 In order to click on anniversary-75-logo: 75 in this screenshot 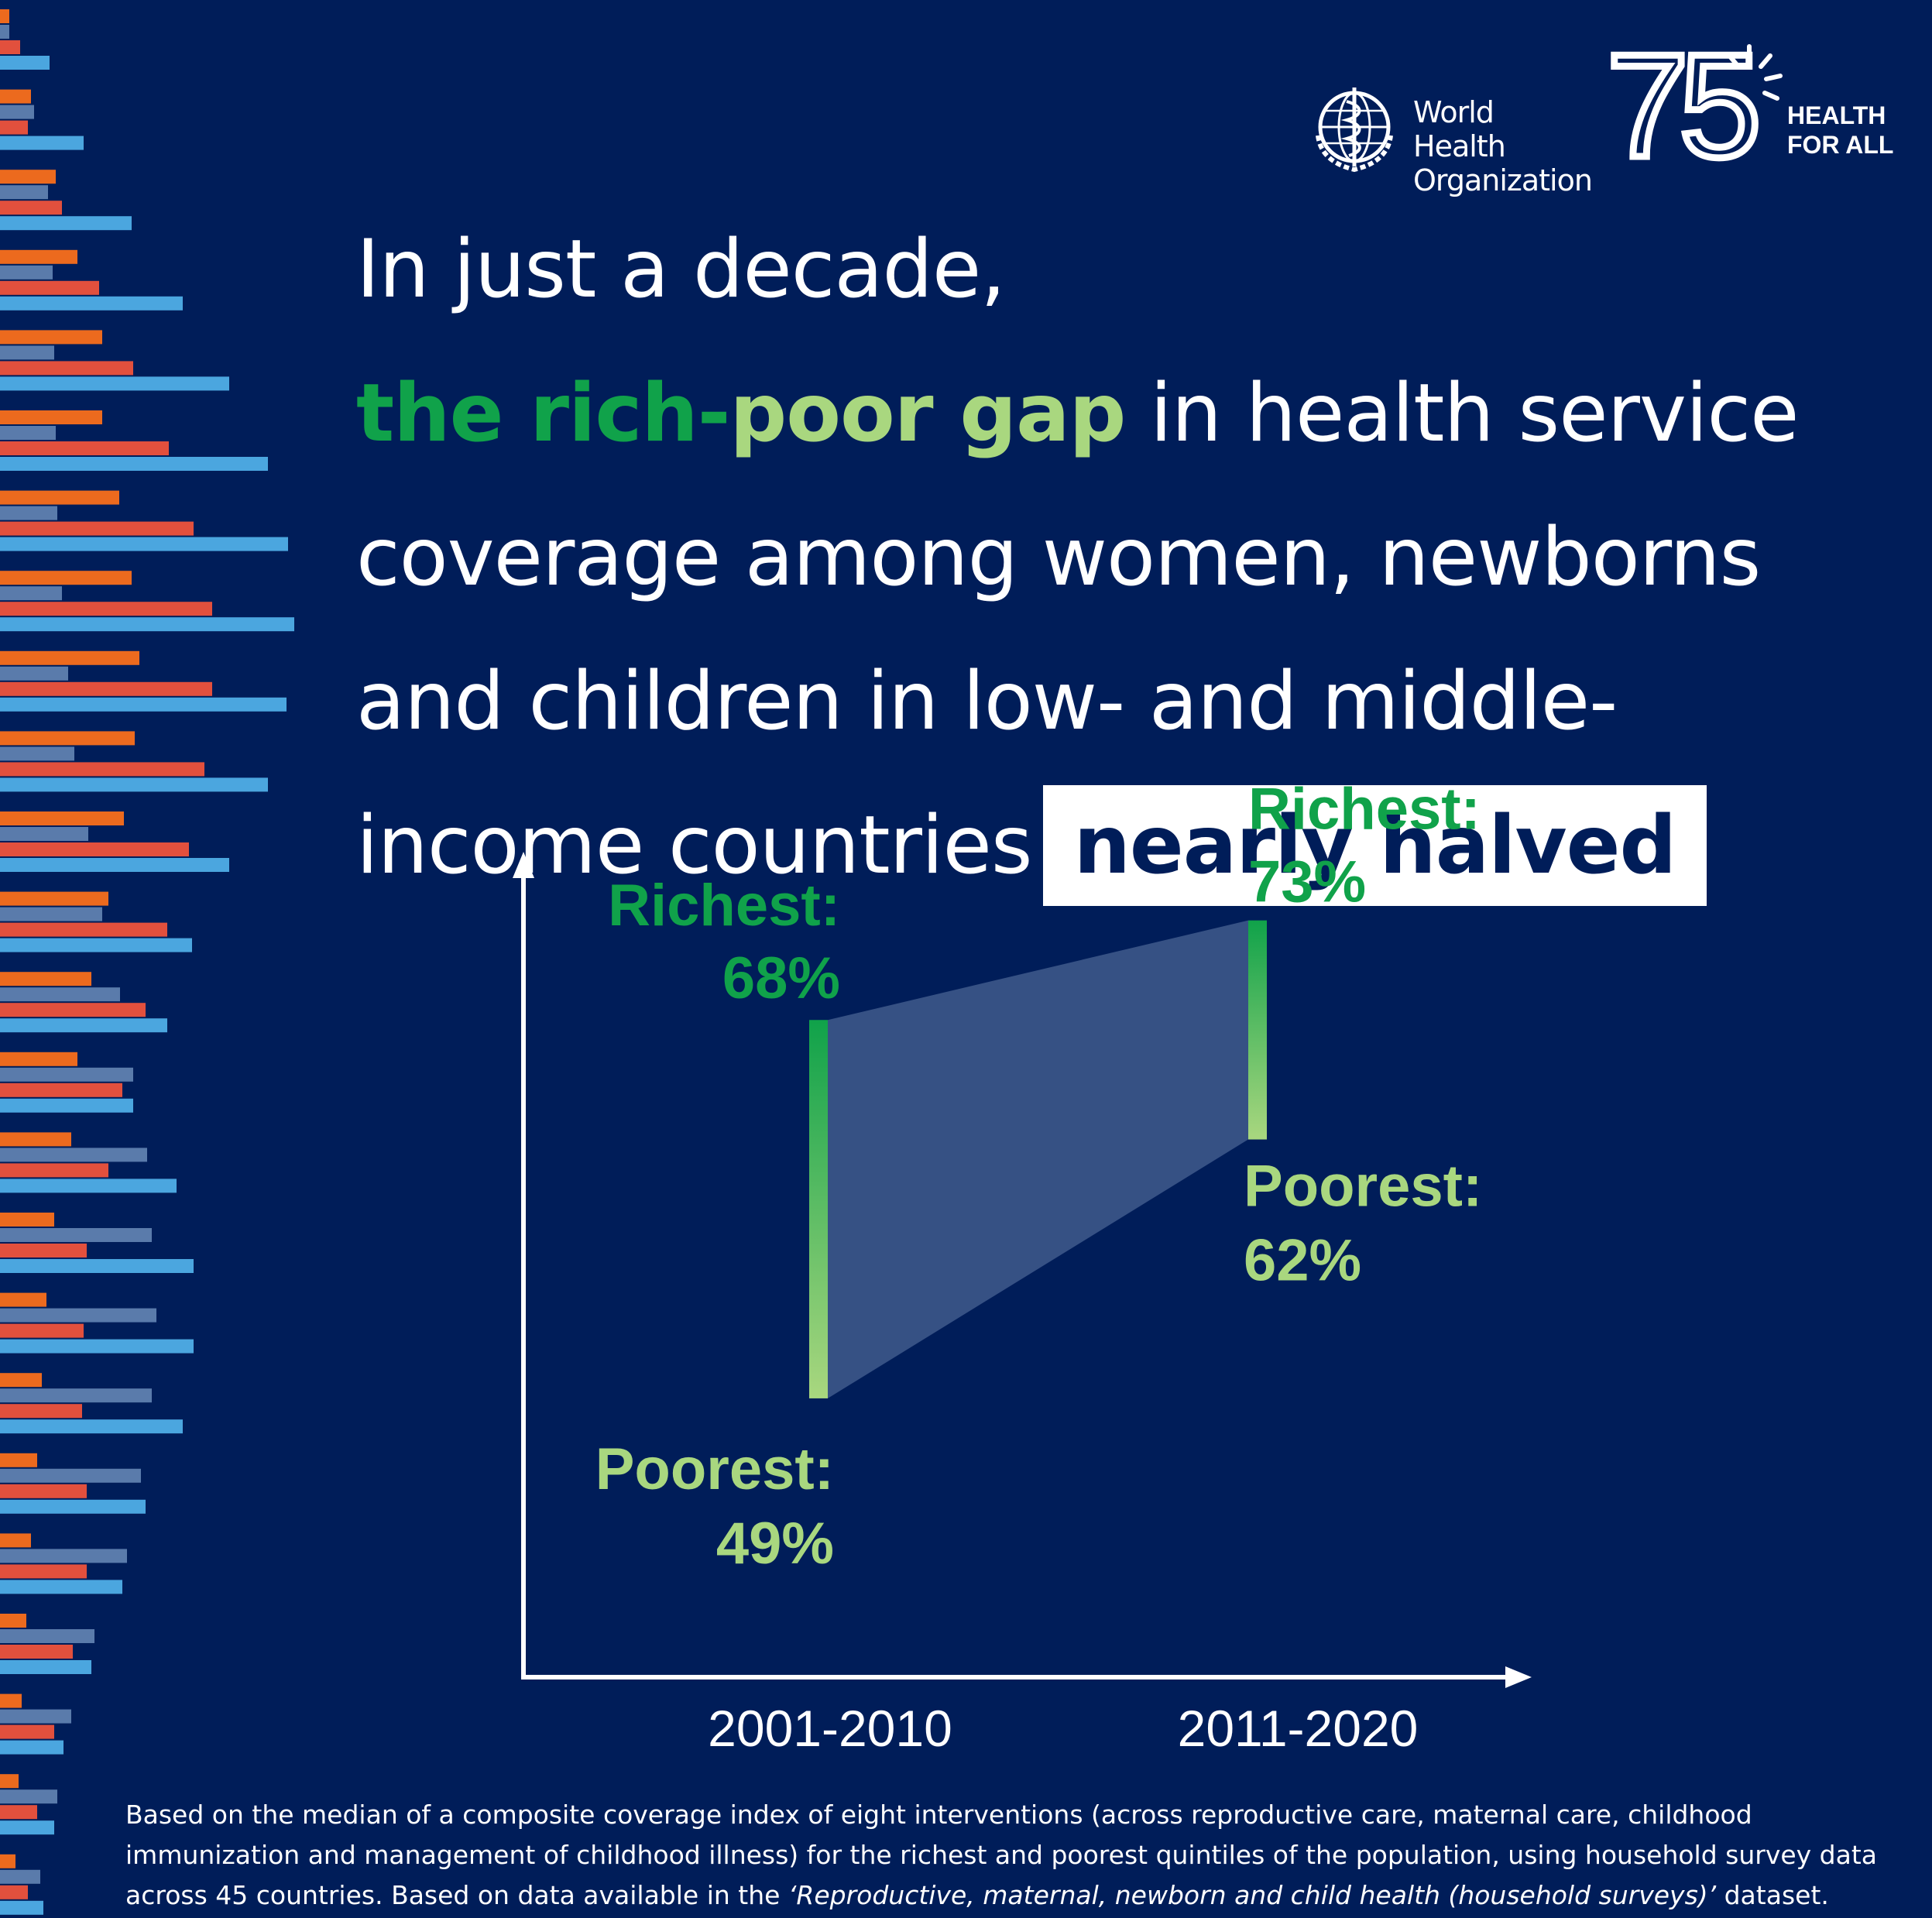, I will do `click(1695, 96)`.